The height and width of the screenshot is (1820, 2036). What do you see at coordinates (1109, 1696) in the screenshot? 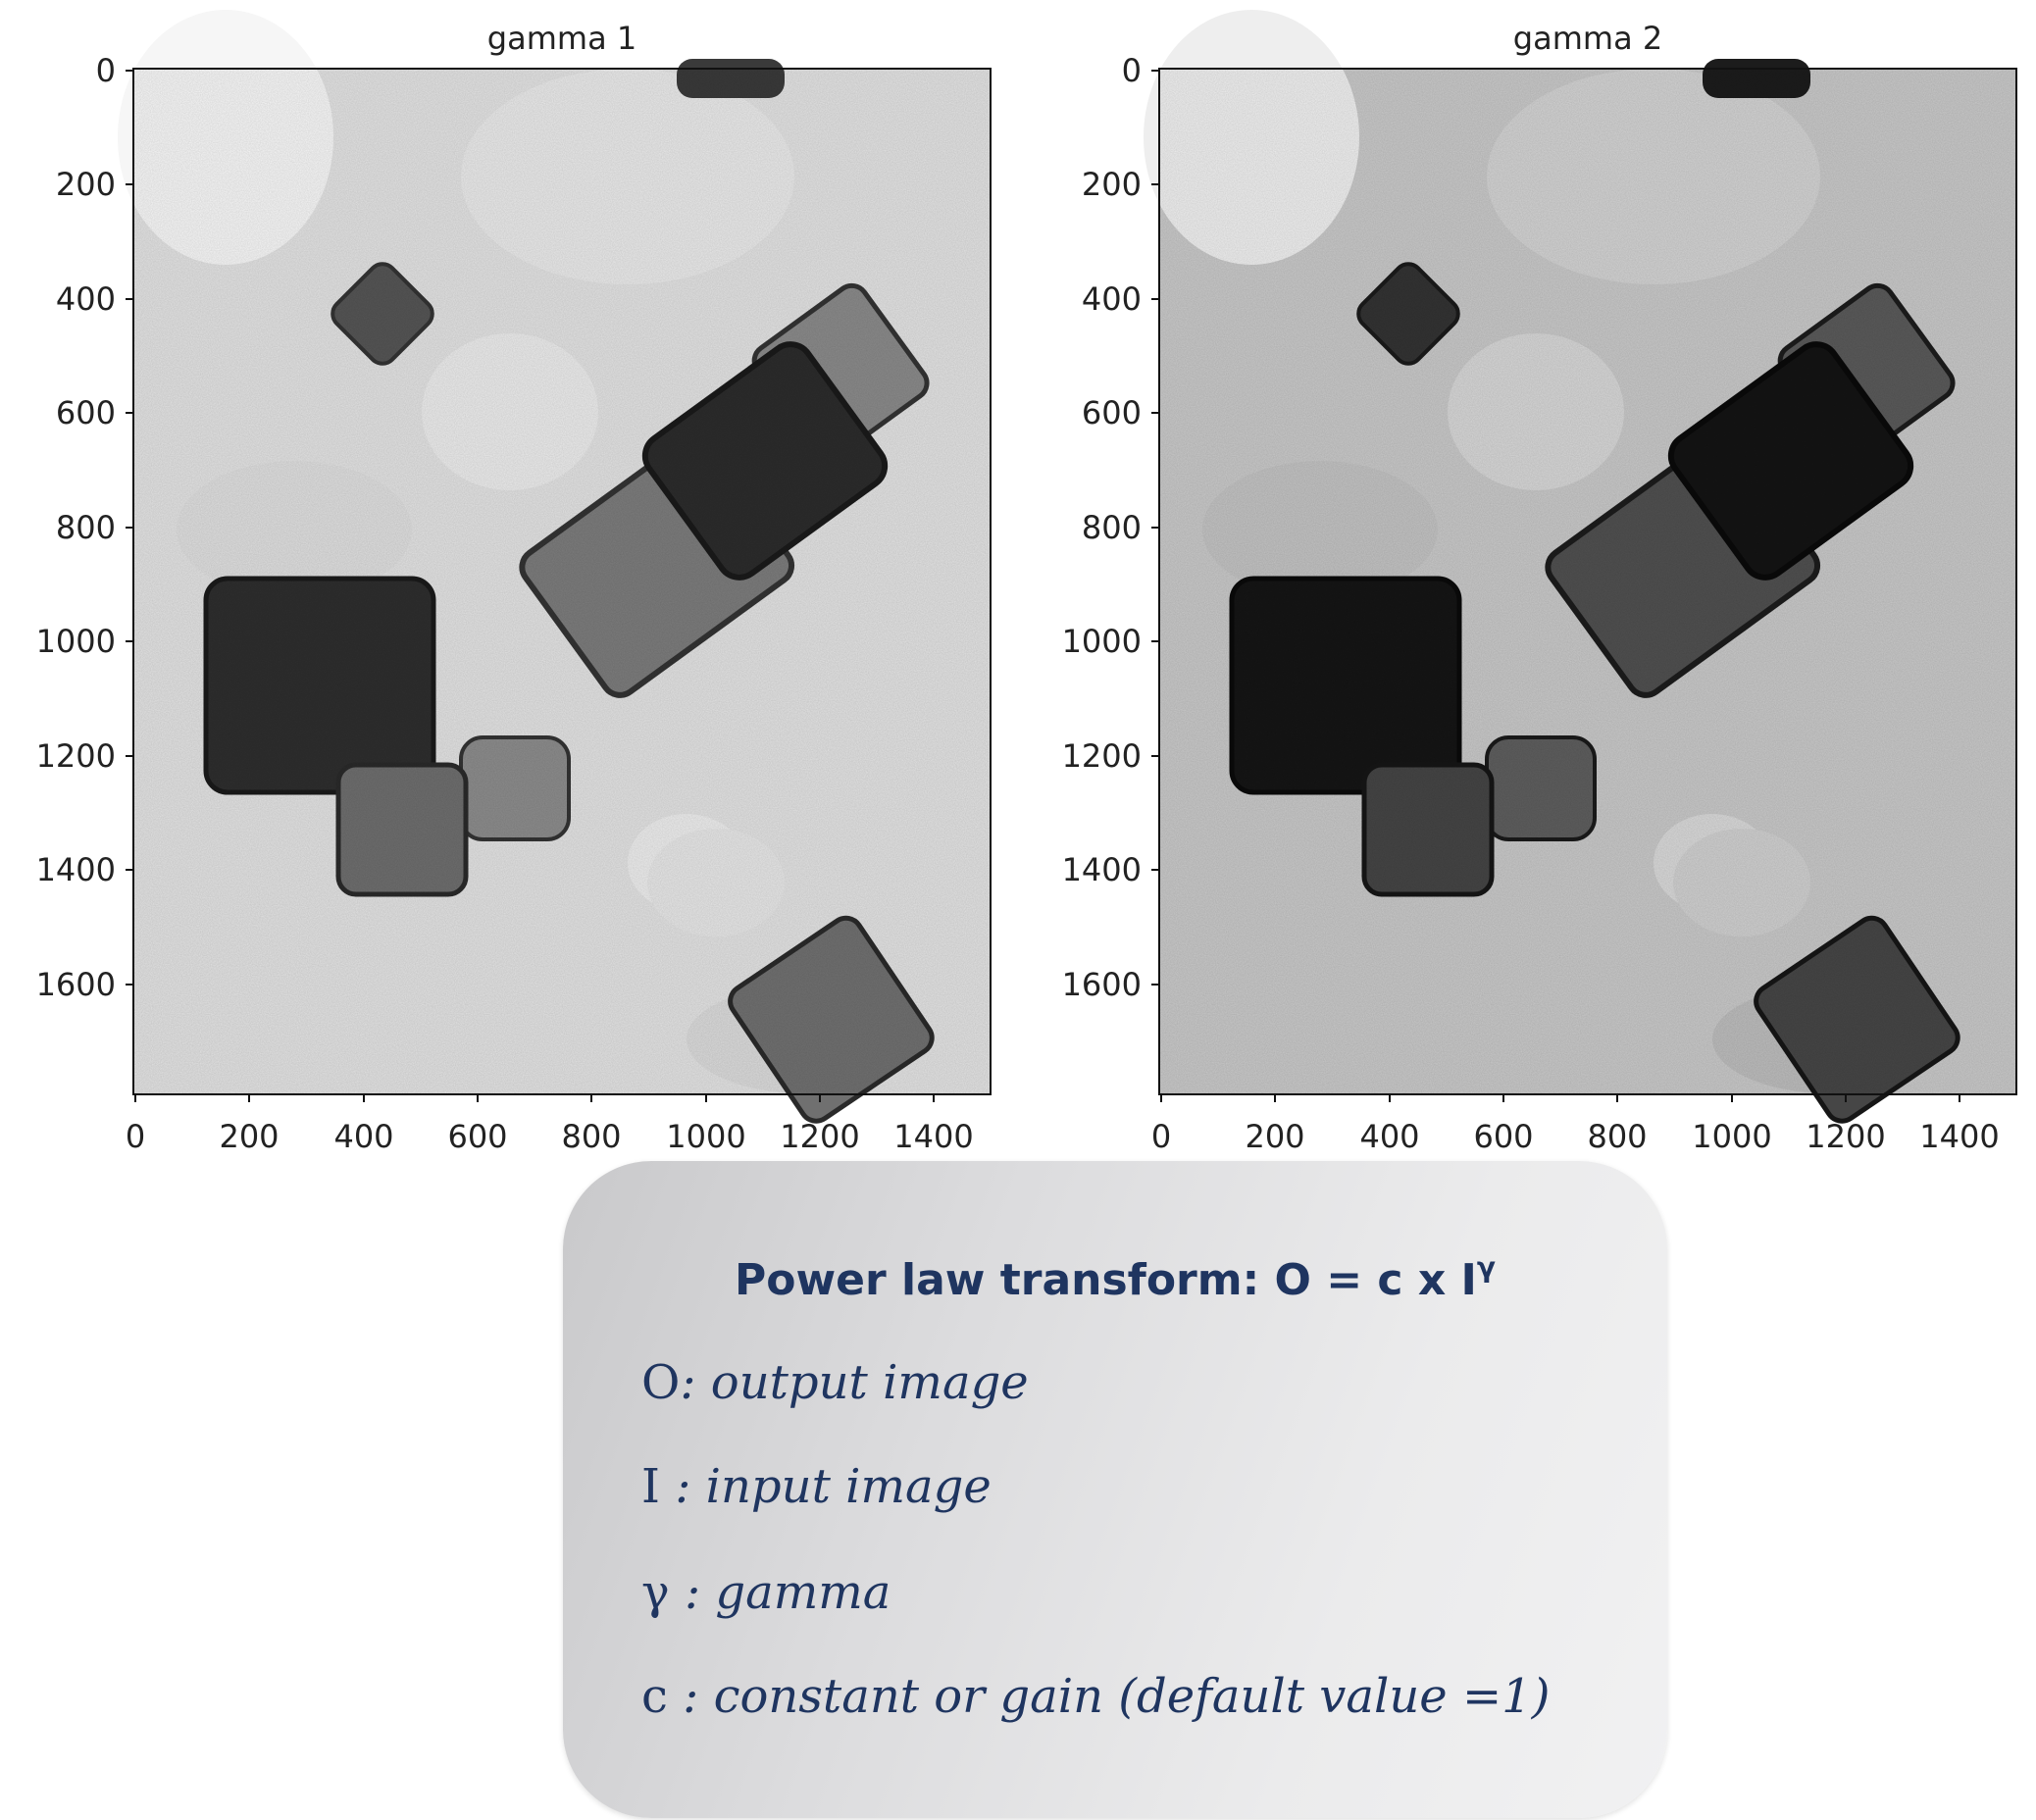
I see `definition-text: : constant or gain (default value =1)` at bounding box center [1109, 1696].